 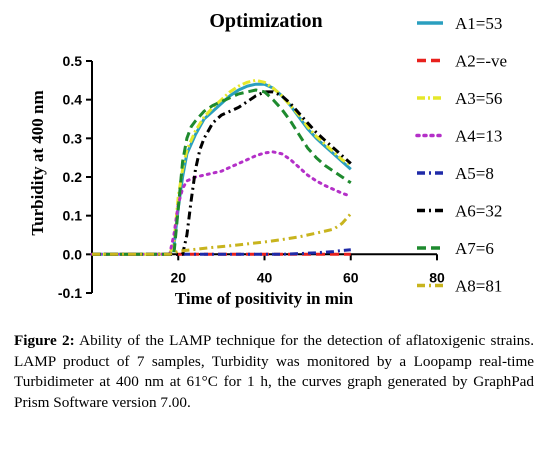 I want to click on legend-label-3: A3=56, so click(x=478, y=98).